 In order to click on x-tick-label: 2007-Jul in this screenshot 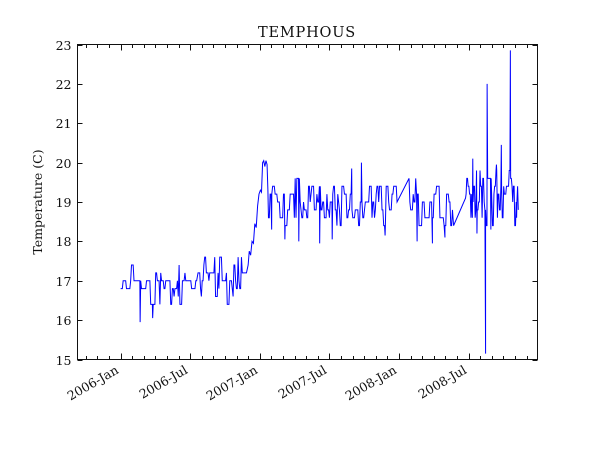, I will do `click(302, 382)`.